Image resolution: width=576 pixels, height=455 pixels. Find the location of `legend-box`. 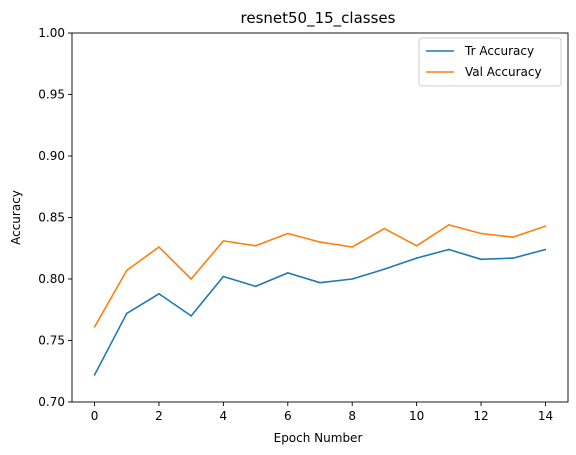

legend-box is located at coordinates (490, 62).